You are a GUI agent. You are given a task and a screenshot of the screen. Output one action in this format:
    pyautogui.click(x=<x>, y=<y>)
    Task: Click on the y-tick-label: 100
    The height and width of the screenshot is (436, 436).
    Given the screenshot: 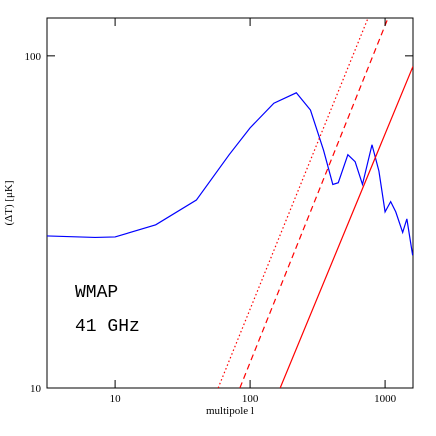 What is the action you would take?
    pyautogui.click(x=33, y=57)
    